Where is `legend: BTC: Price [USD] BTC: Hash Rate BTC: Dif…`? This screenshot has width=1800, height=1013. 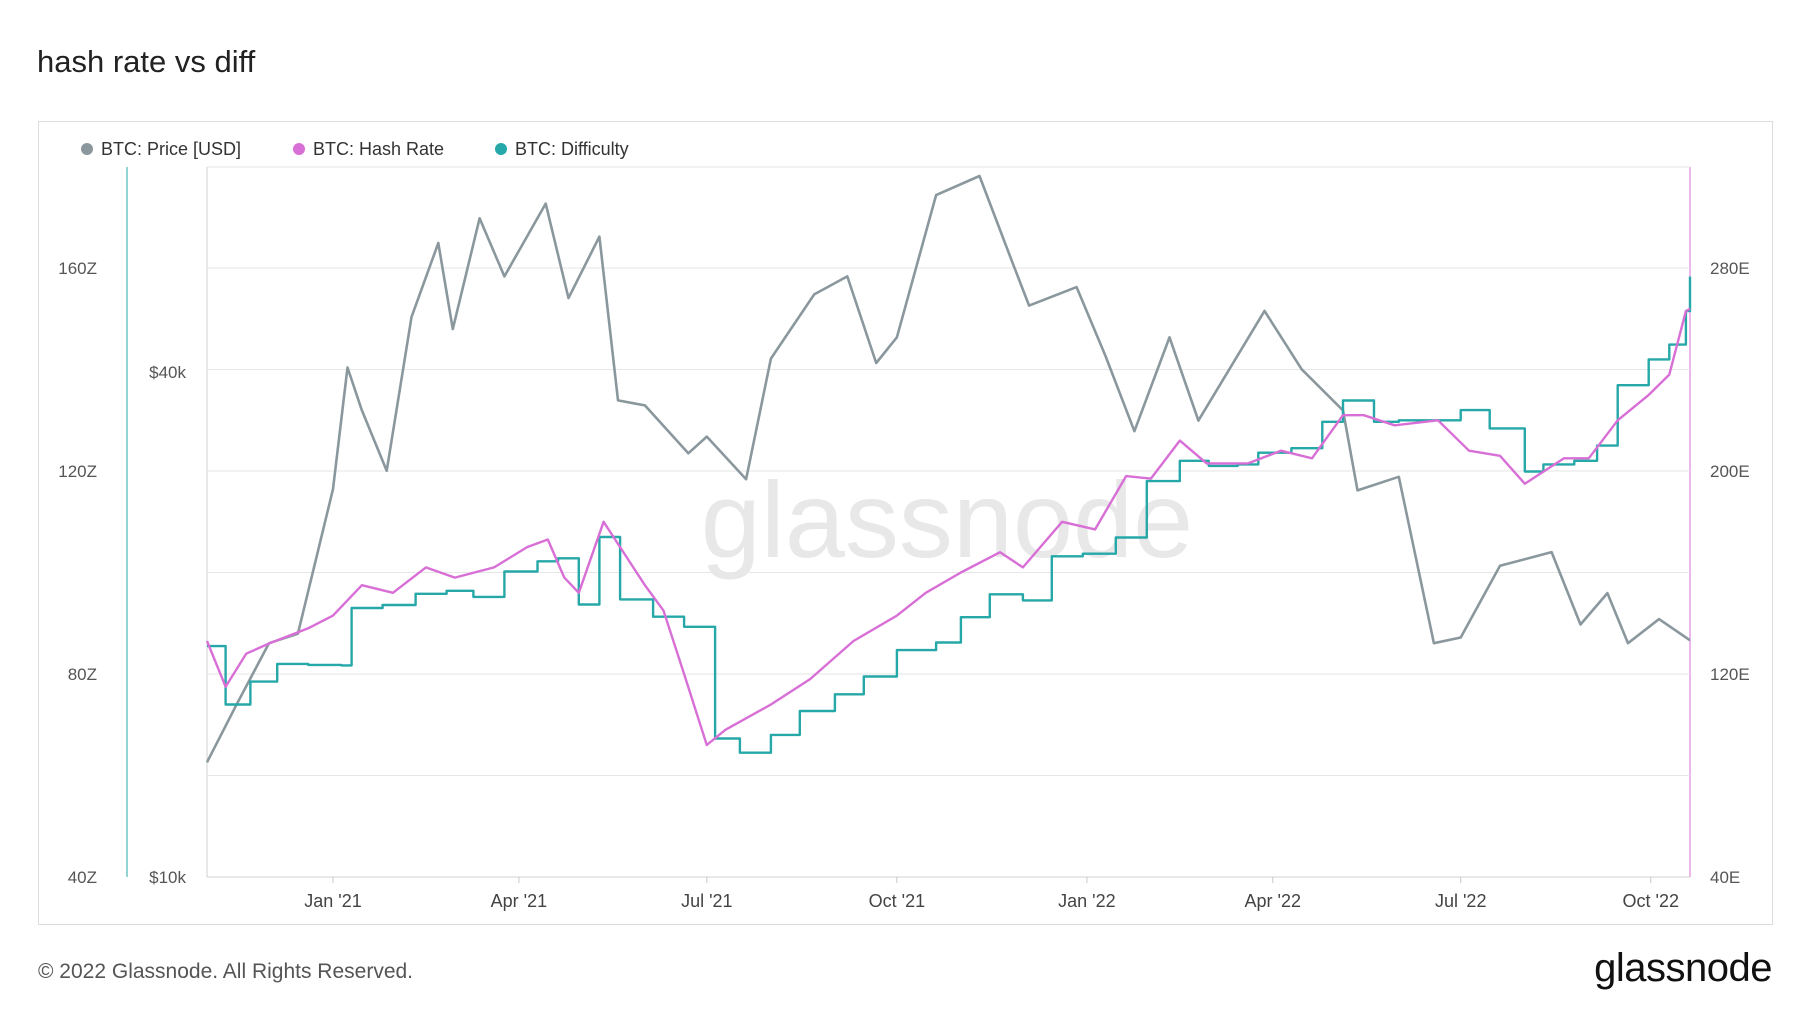
legend: BTC: Price [USD] BTC: Hash Rate BTC: Dif… is located at coordinates (355, 149).